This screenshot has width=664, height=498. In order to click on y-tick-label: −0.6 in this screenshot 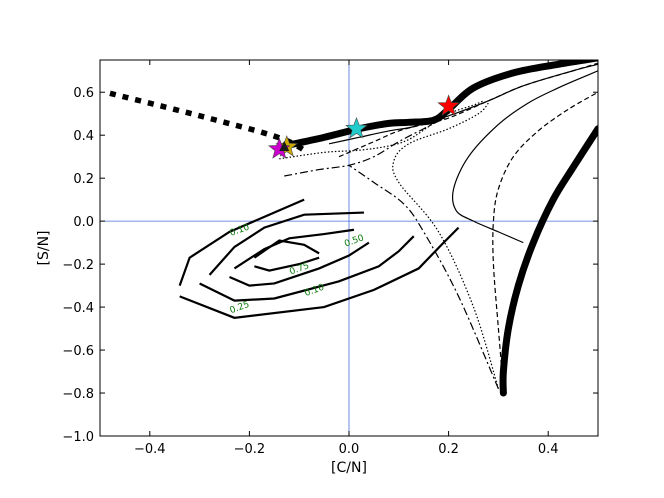, I will do `click(78, 351)`.